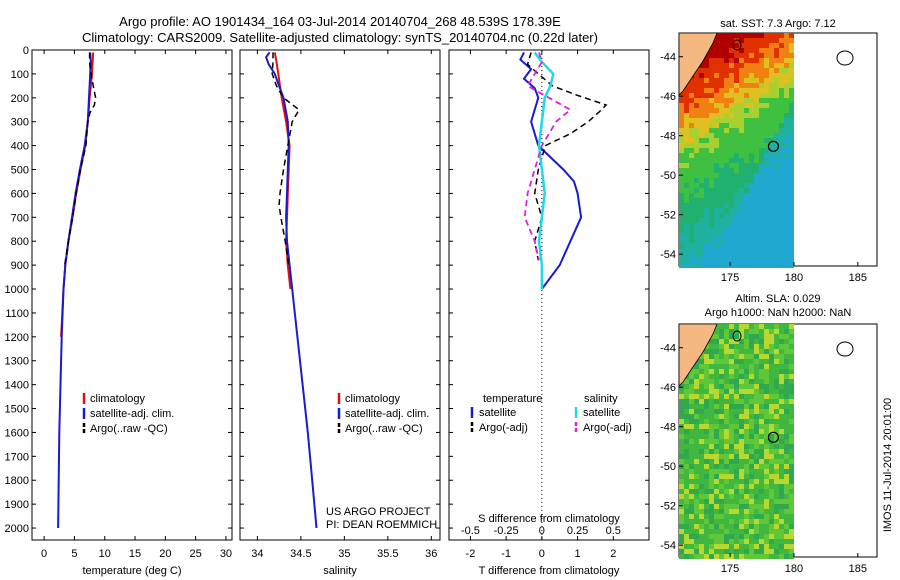 The width and height of the screenshot is (900, 580). I want to click on x-axis-label: T difference from climatology, so click(549, 571).